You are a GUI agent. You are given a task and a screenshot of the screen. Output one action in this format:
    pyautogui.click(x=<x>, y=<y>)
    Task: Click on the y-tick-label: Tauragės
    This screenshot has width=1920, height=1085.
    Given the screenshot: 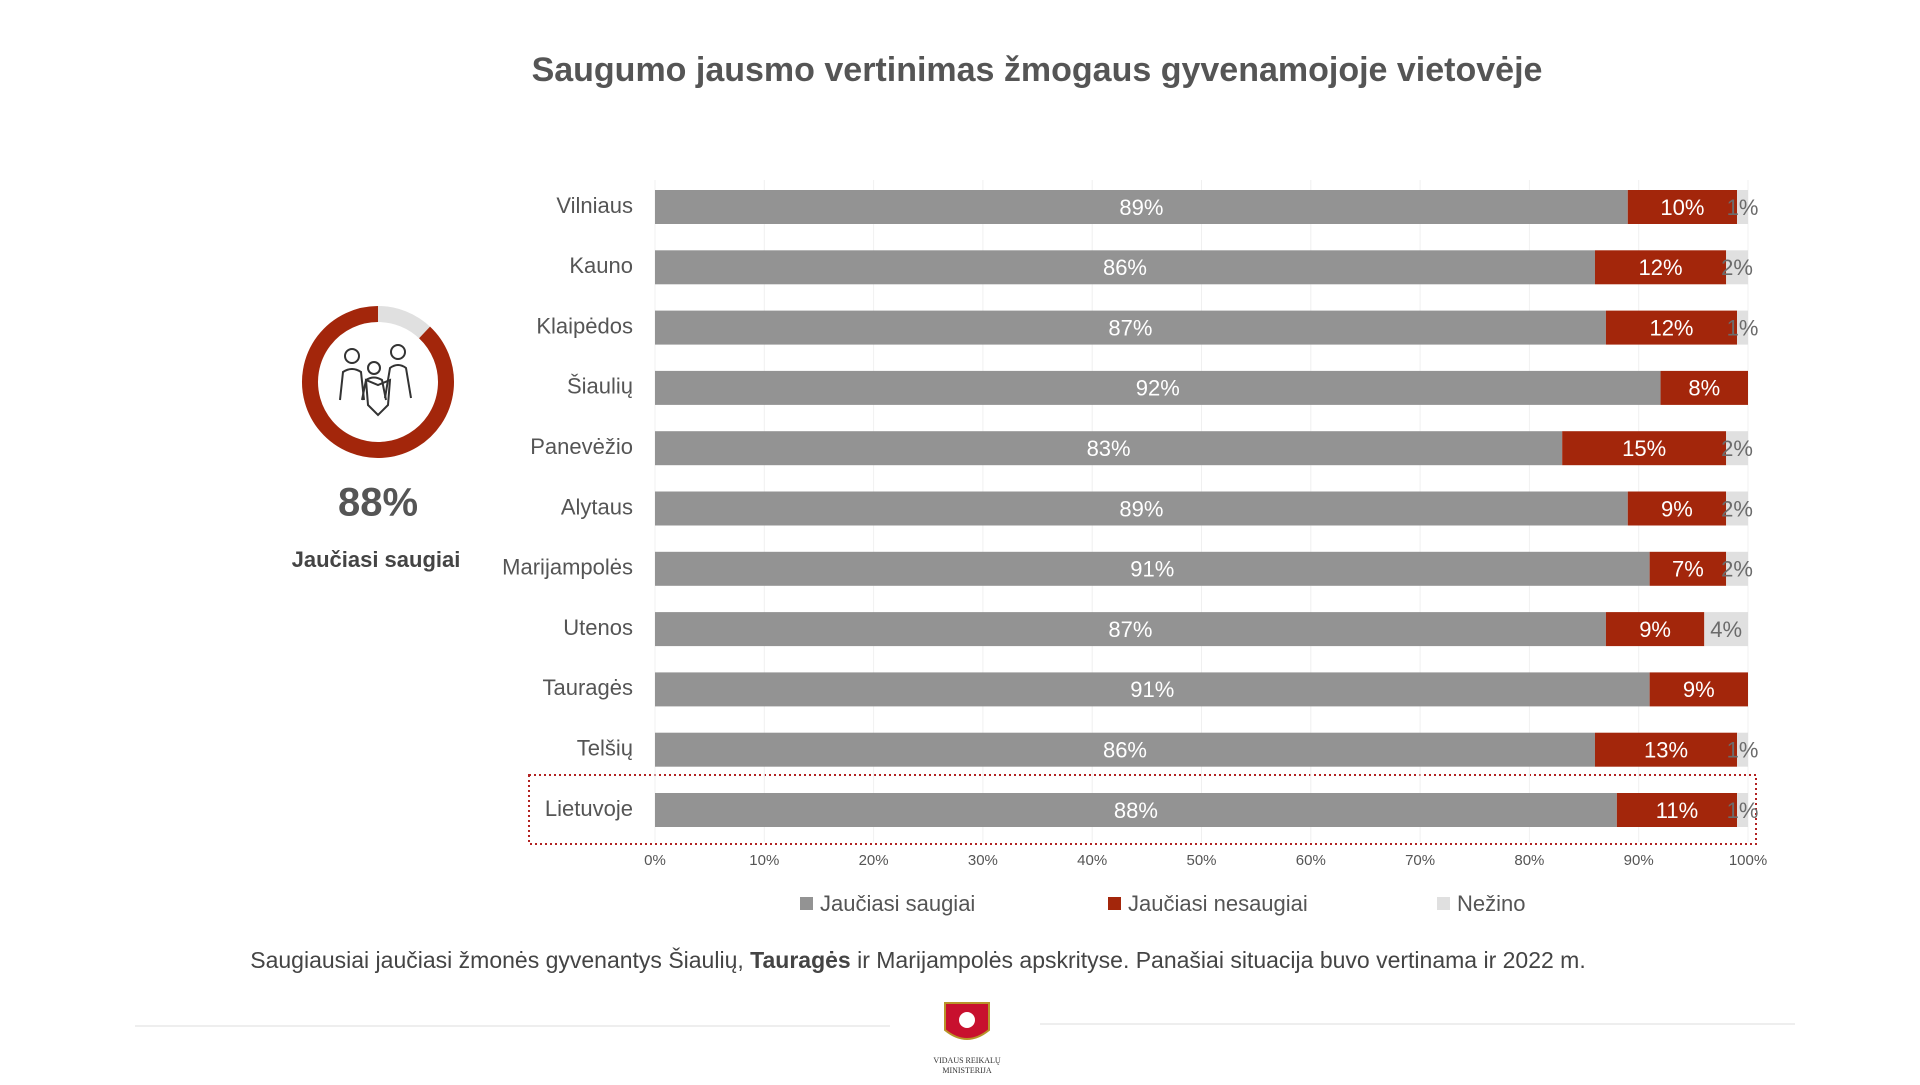 What is the action you would take?
    pyautogui.click(x=587, y=687)
    